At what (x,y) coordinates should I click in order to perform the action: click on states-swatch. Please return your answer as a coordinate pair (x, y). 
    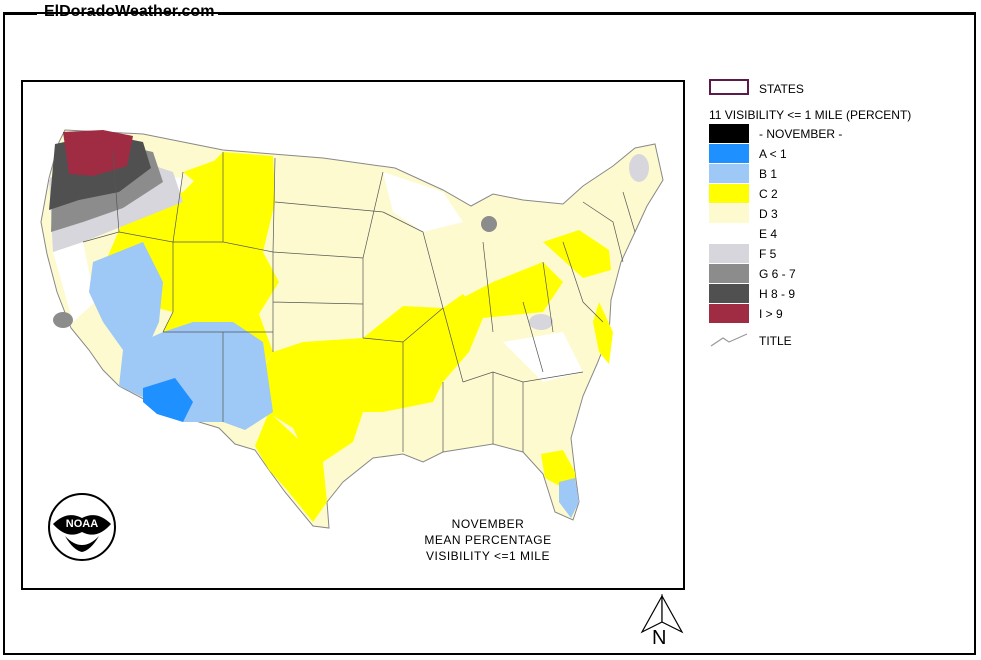
    Looking at the image, I should click on (729, 87).